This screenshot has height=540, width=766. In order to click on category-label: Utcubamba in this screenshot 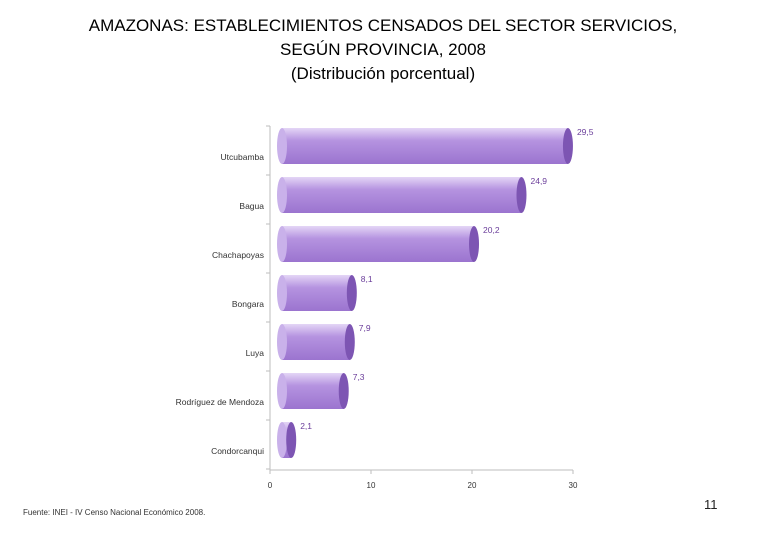, I will do `click(243, 157)`.